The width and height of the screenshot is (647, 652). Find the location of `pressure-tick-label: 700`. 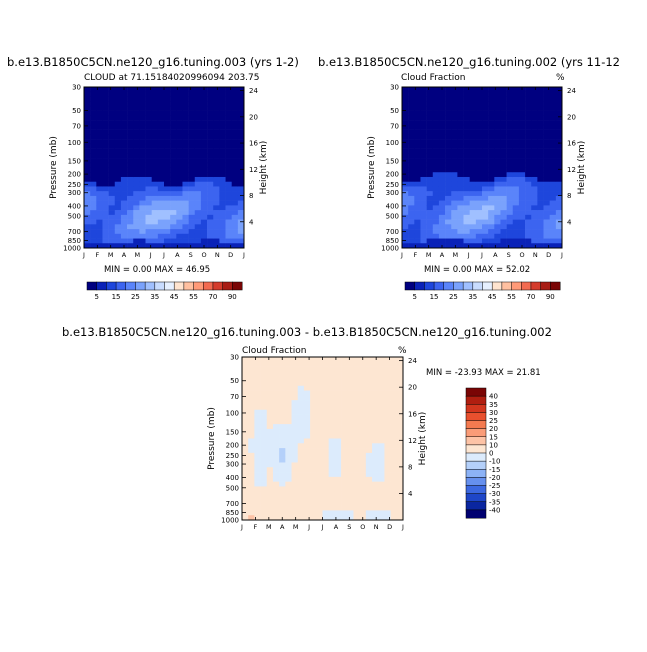

pressure-tick-label: 700 is located at coordinates (232, 504).